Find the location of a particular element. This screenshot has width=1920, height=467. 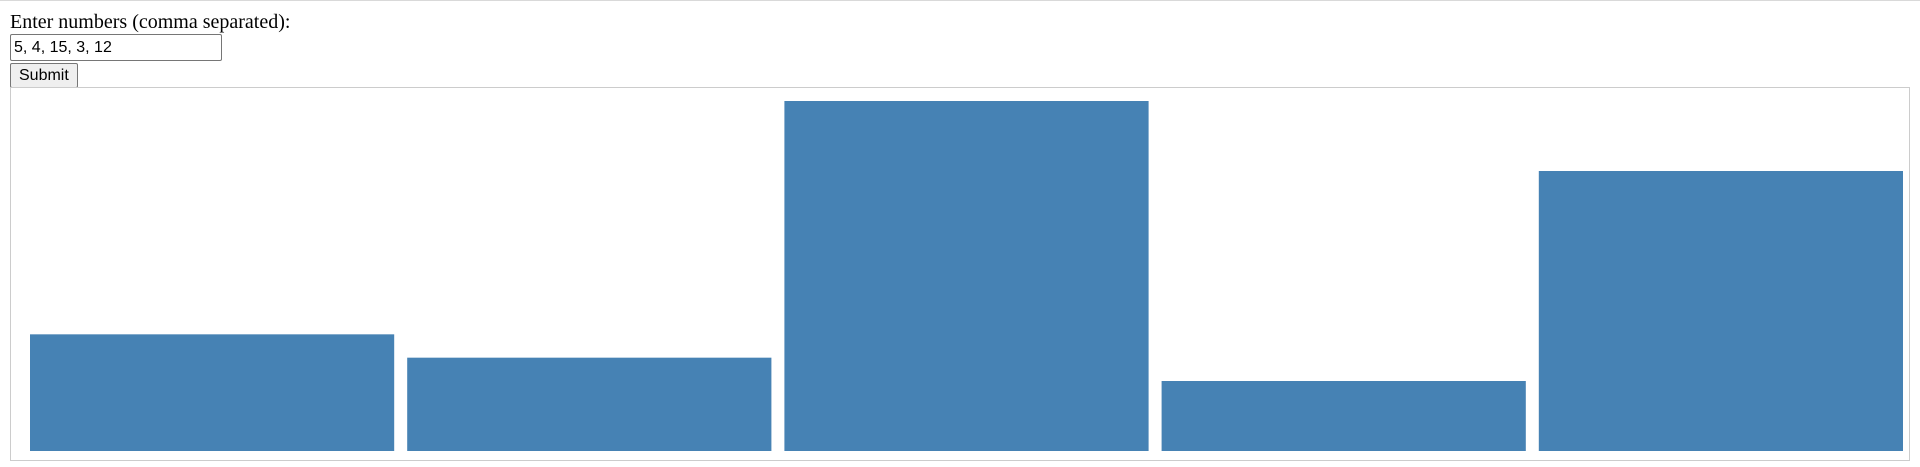

submit-button: Submit is located at coordinates (44, 75).